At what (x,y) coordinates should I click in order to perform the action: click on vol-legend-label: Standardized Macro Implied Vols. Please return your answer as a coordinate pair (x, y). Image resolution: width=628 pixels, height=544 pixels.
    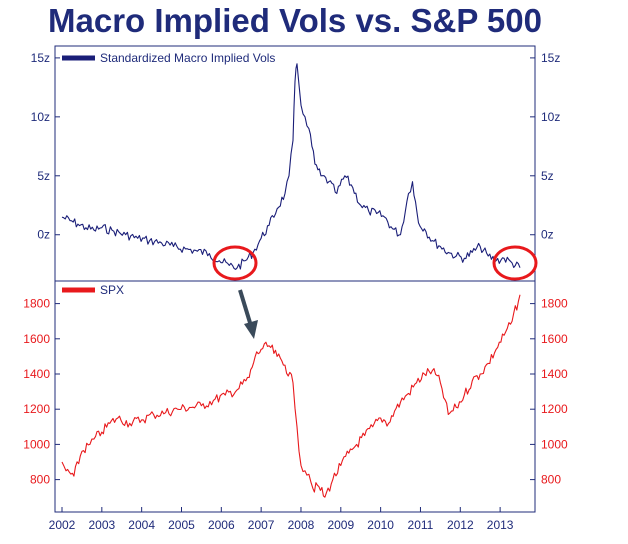
    Looking at the image, I should click on (187, 58).